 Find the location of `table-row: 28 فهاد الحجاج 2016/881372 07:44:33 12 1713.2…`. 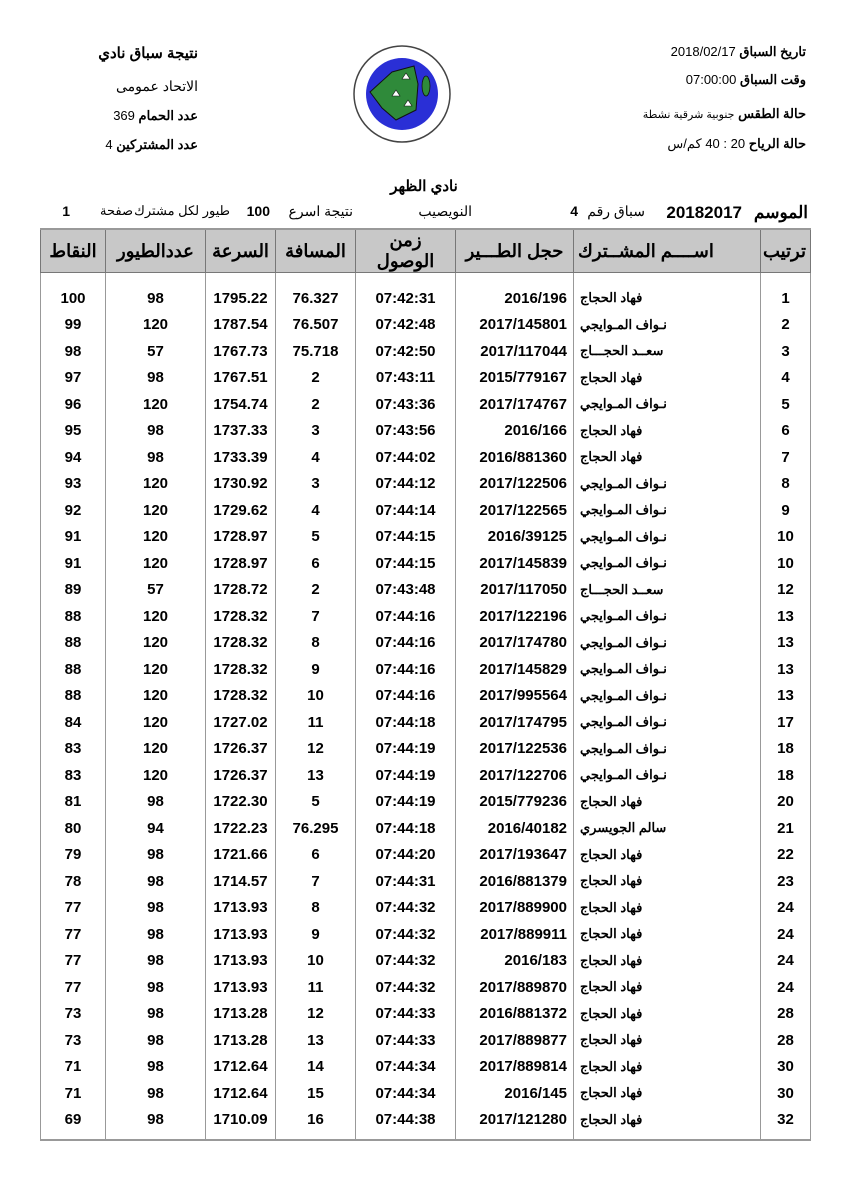

table-row: 28 فهاد الحجاج 2016/881372 07:44:33 12 1713.2… is located at coordinates (425, 1013).